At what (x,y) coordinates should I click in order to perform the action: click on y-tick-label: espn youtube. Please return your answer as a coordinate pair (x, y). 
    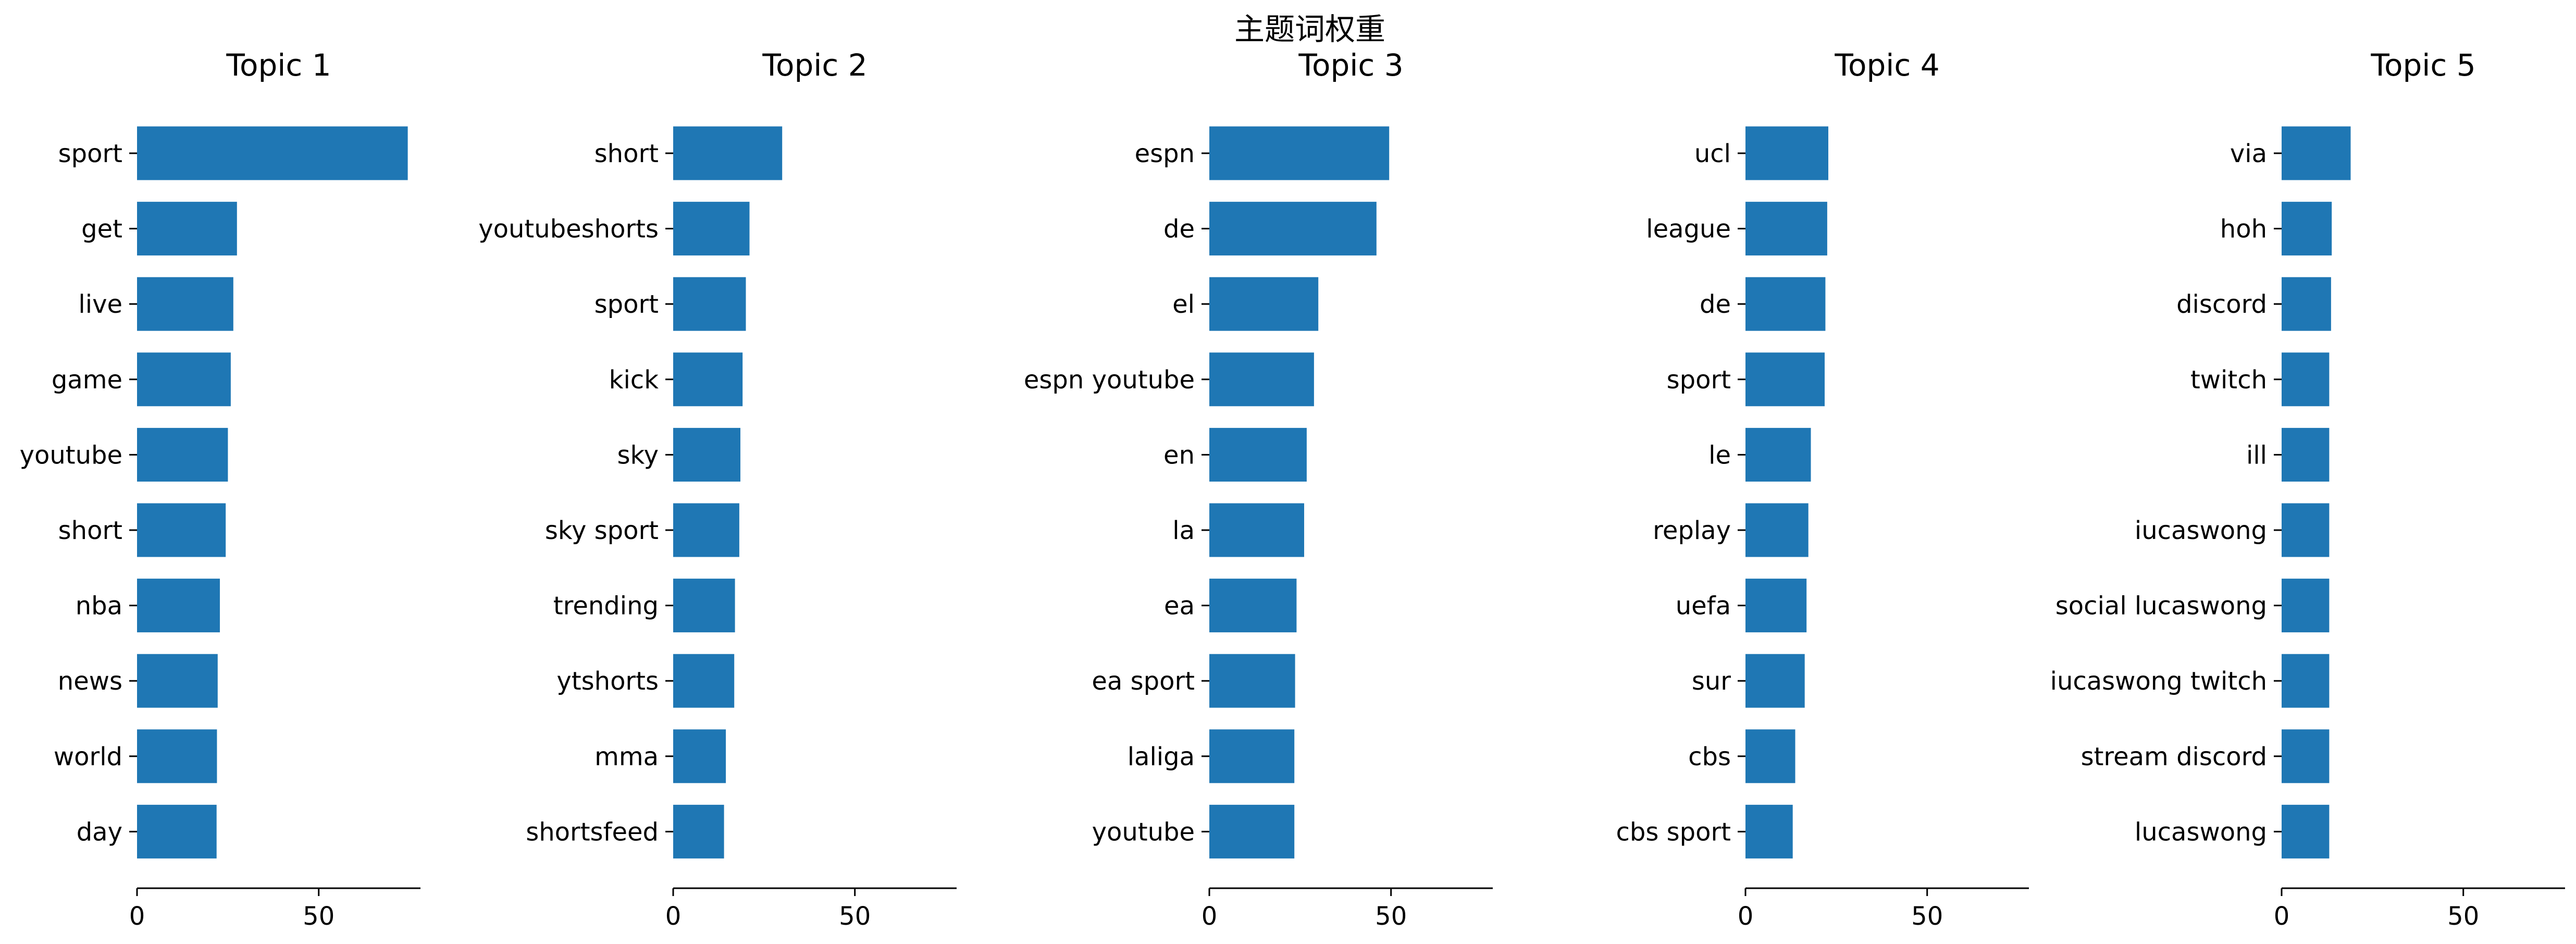
    Looking at the image, I should click on (1110, 380).